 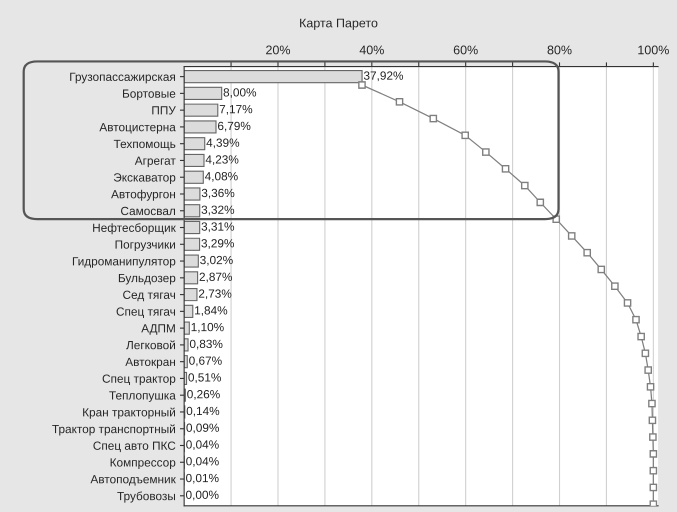 I want to click on data-label: 8,00%, so click(x=240, y=93).